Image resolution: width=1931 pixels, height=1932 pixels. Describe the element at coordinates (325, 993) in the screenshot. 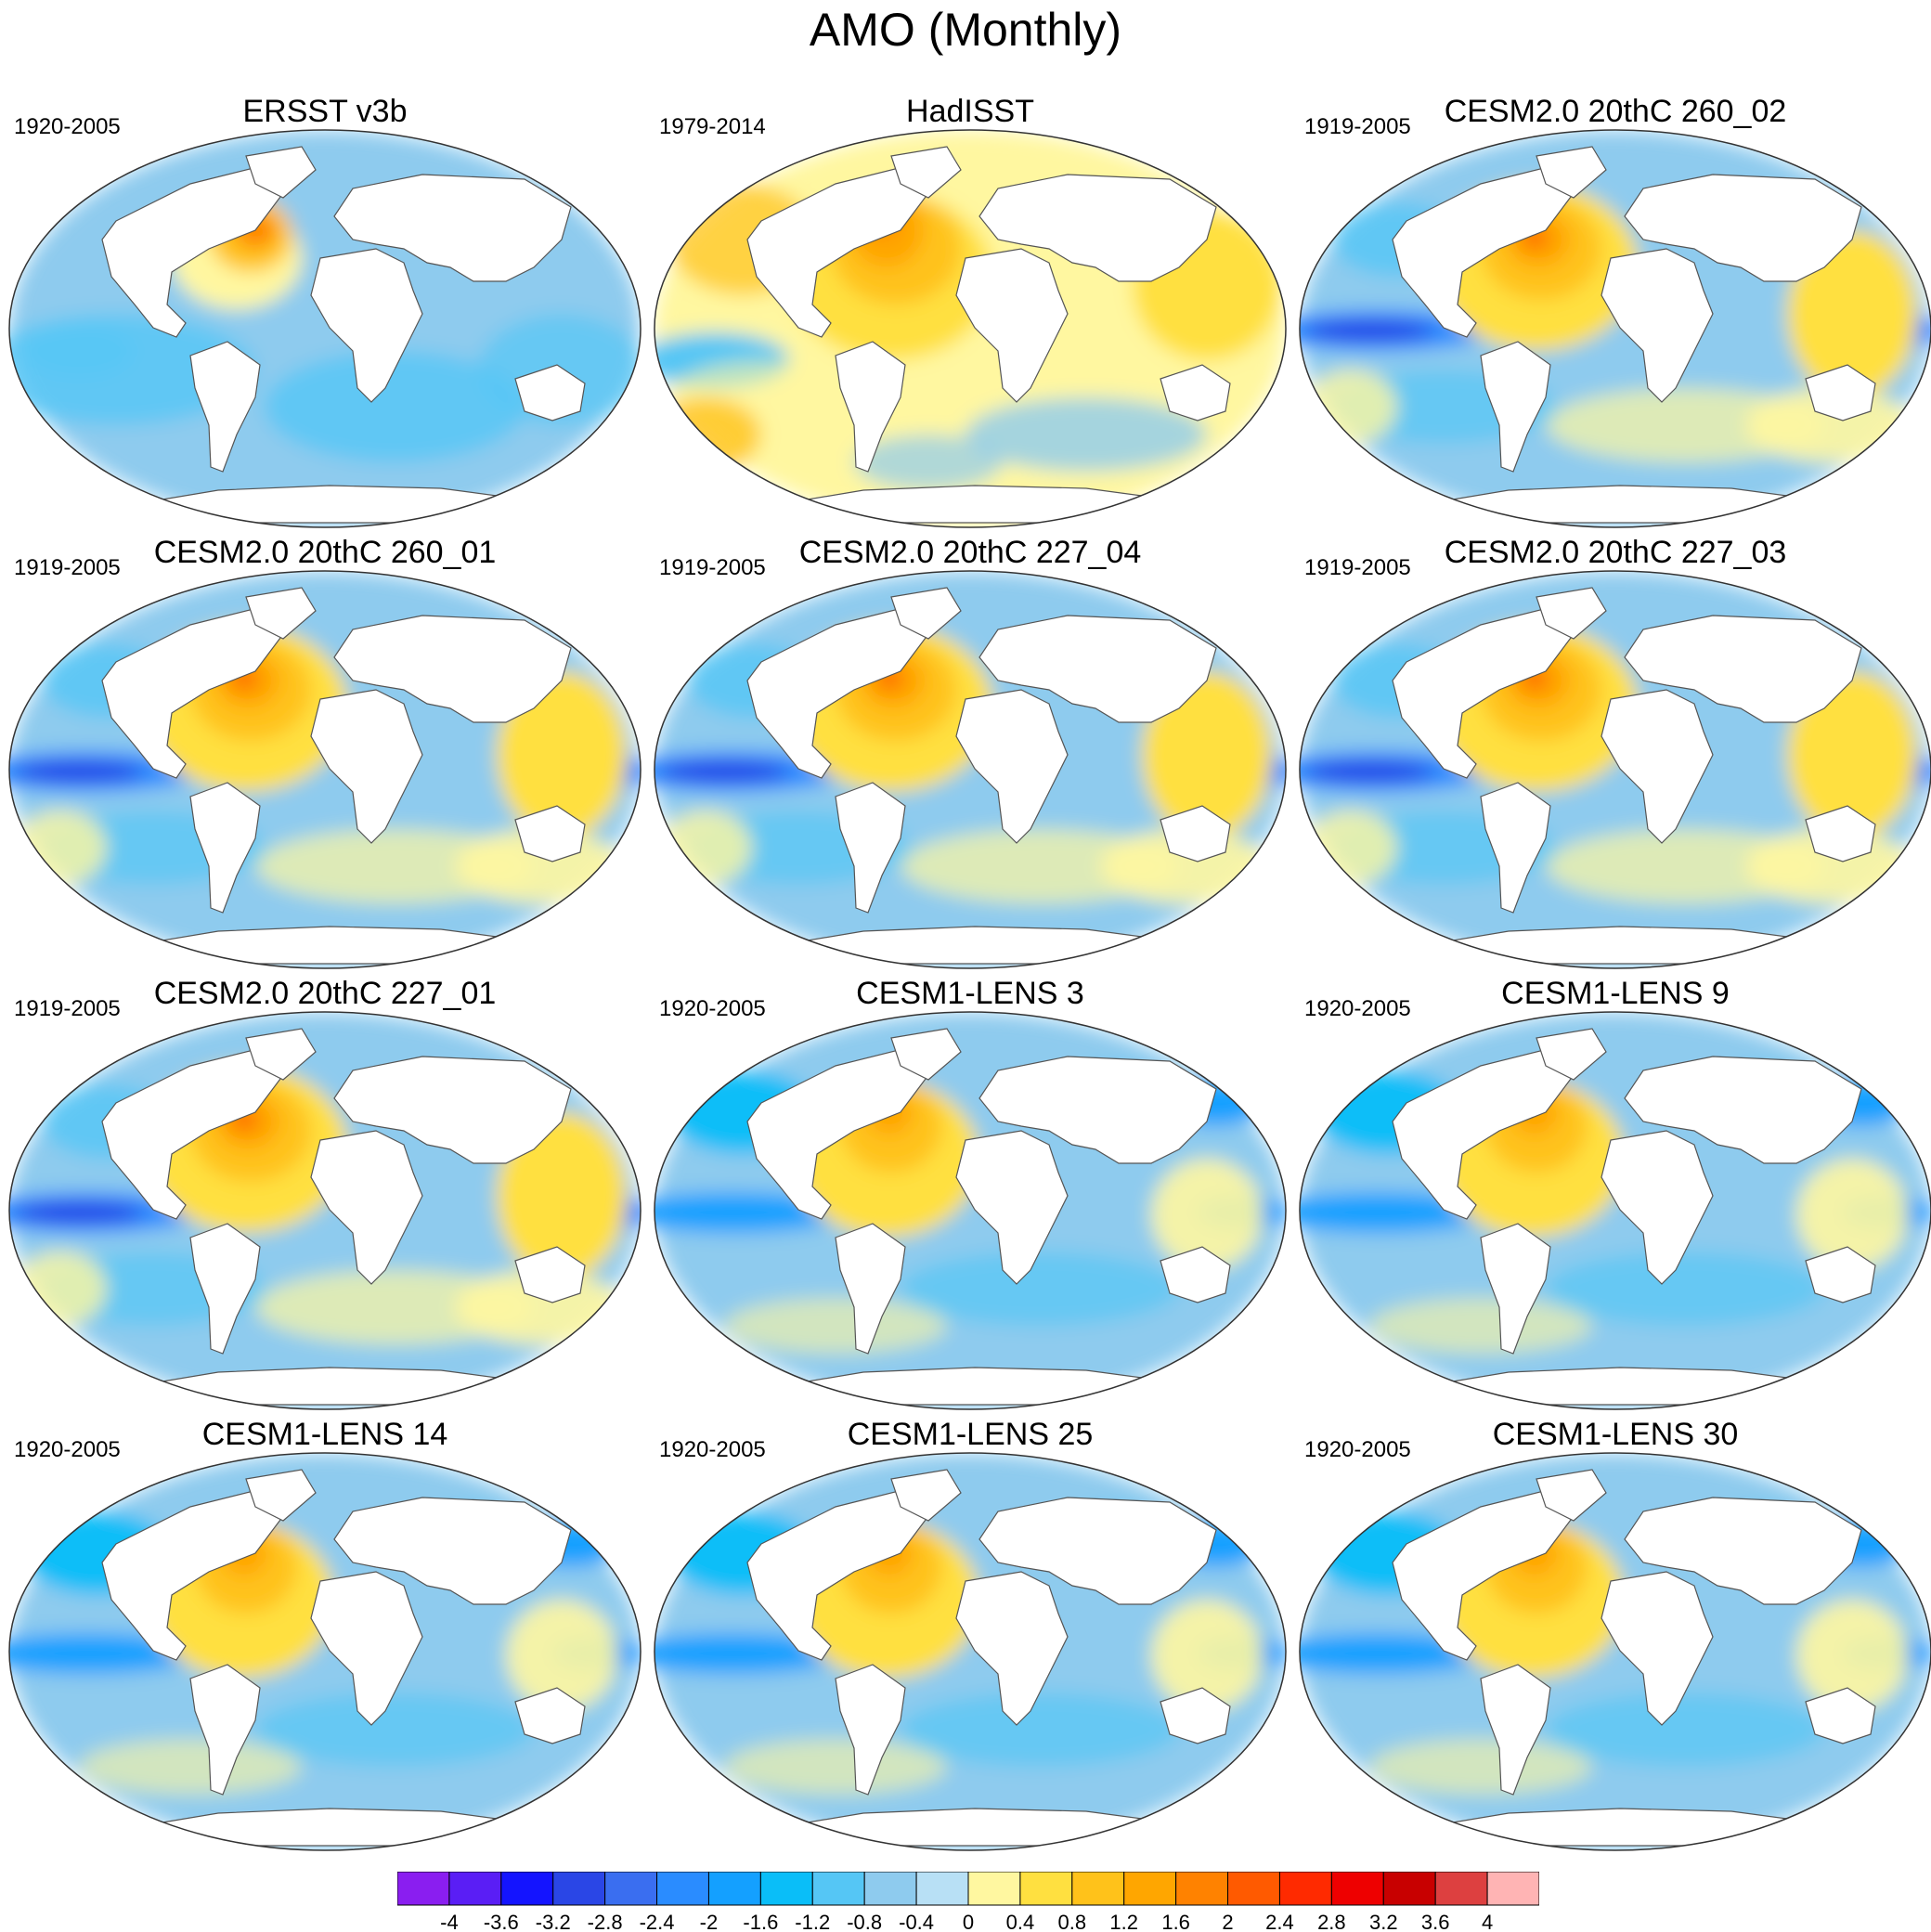

I see `panel-title: CESM2.0 20thC 227_01` at that location.